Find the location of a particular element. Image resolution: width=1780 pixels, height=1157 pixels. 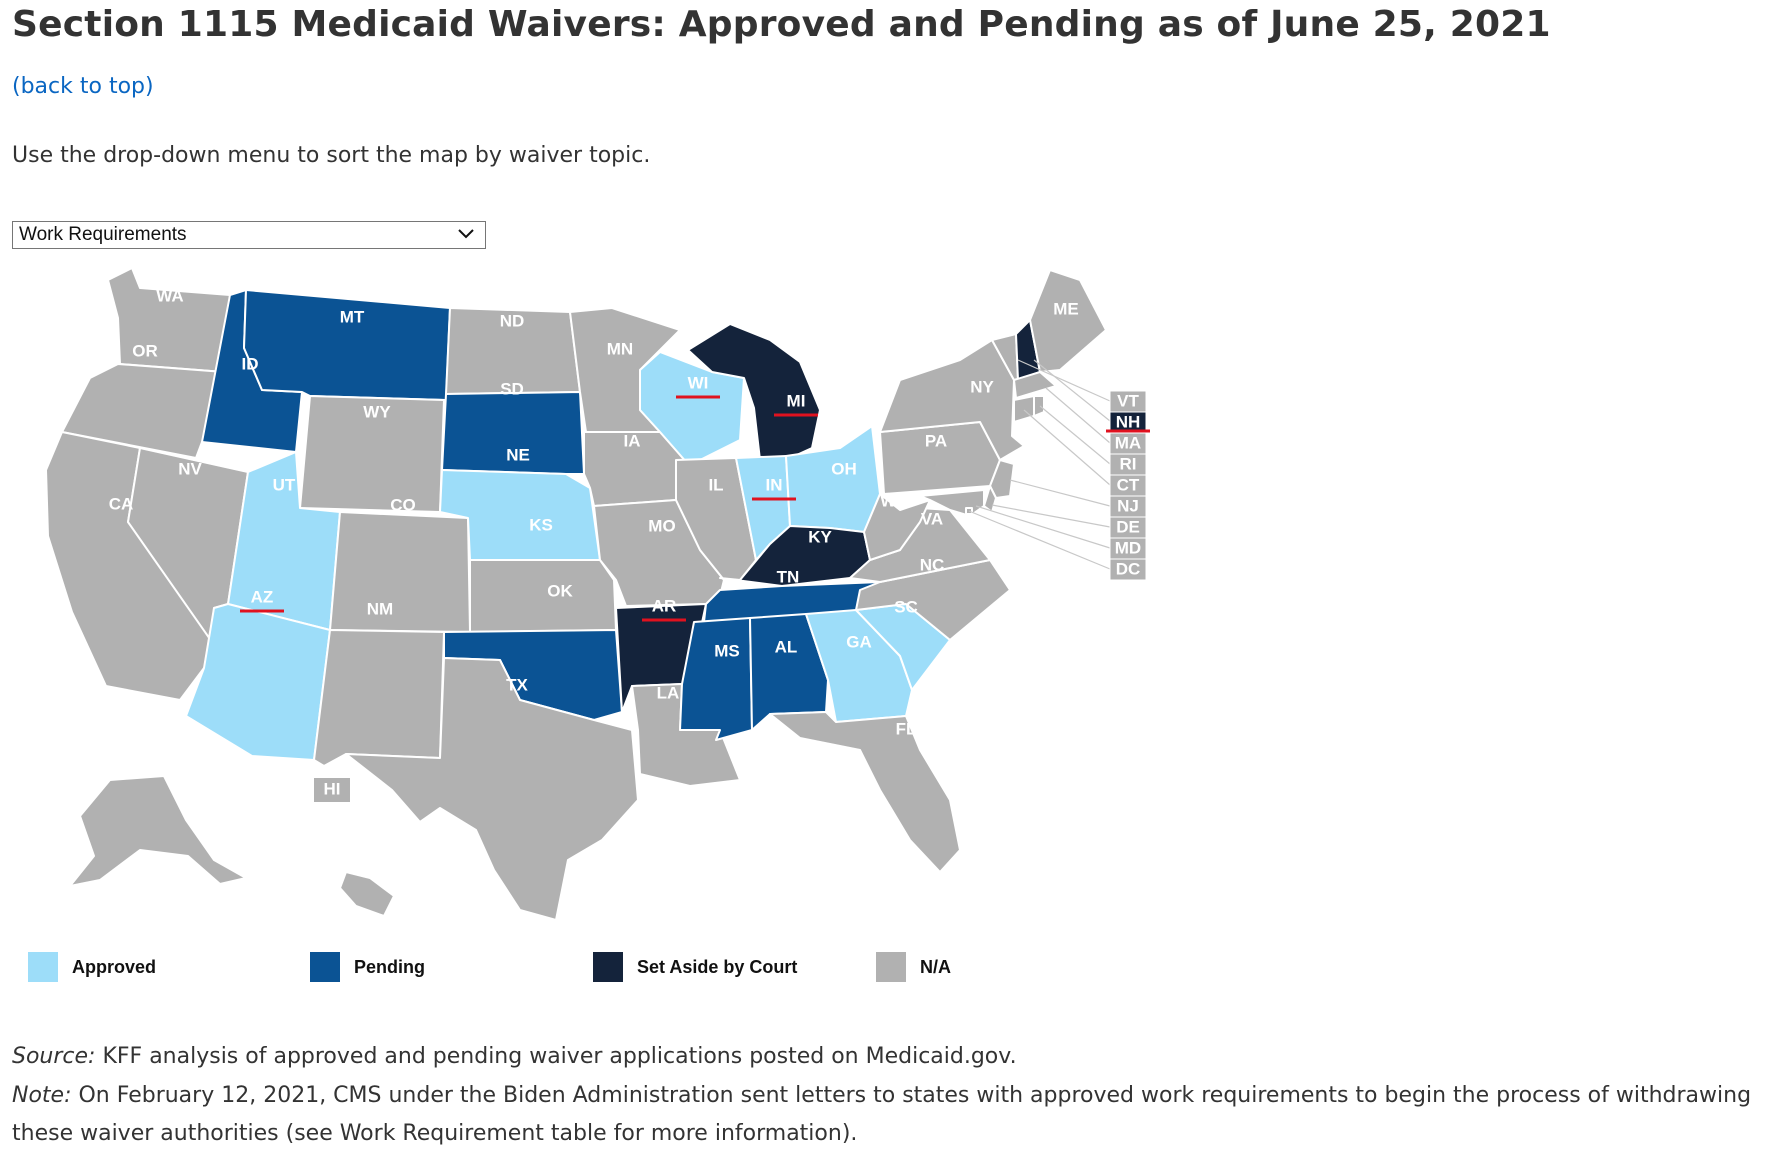

state-WV is located at coordinates (897, 527).